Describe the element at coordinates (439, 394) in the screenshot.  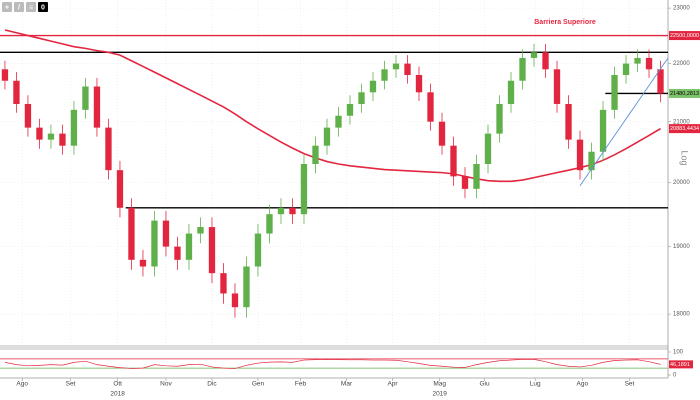
I see `year-label: 2019` at that location.